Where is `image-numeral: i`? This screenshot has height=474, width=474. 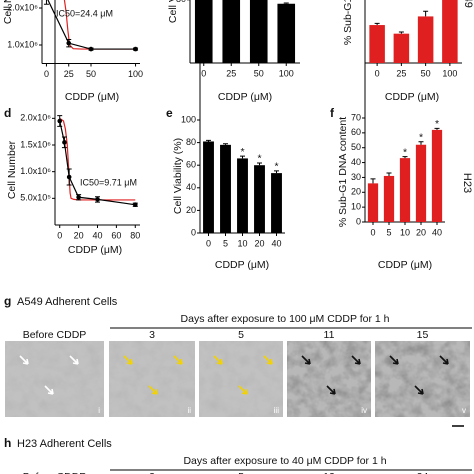 image-numeral: i is located at coordinates (99, 410).